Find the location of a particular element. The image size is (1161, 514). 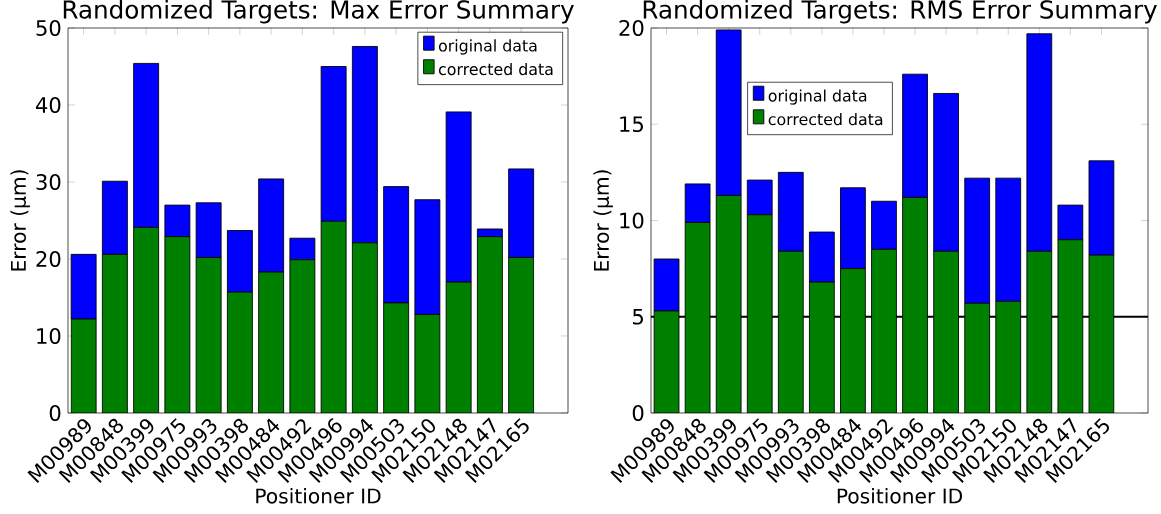

y-tick-label: 50 is located at coordinates (48, 28).